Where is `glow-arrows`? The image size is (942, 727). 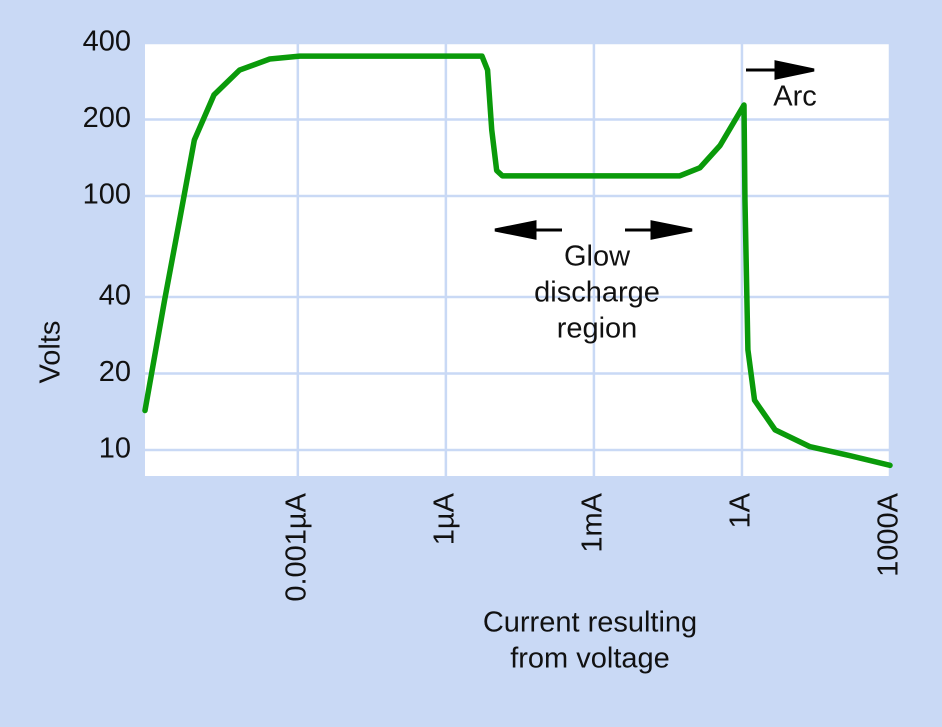 glow-arrows is located at coordinates (654, 150).